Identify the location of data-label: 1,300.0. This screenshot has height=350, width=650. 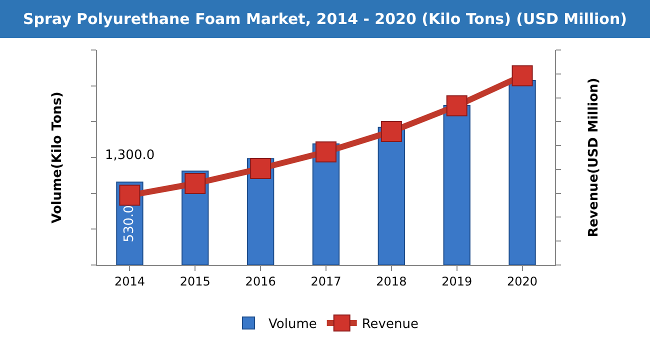
(130, 155).